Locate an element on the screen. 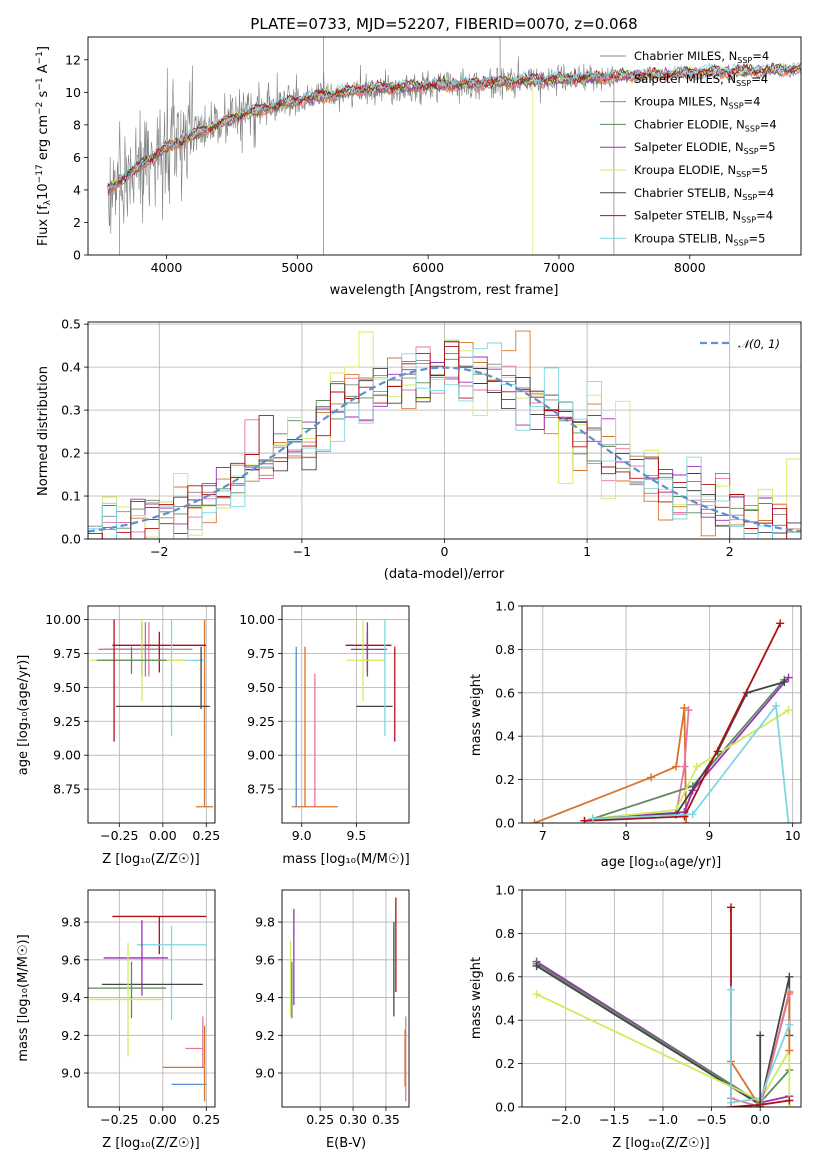  x-tick-label: 10 is located at coordinates (793, 835).